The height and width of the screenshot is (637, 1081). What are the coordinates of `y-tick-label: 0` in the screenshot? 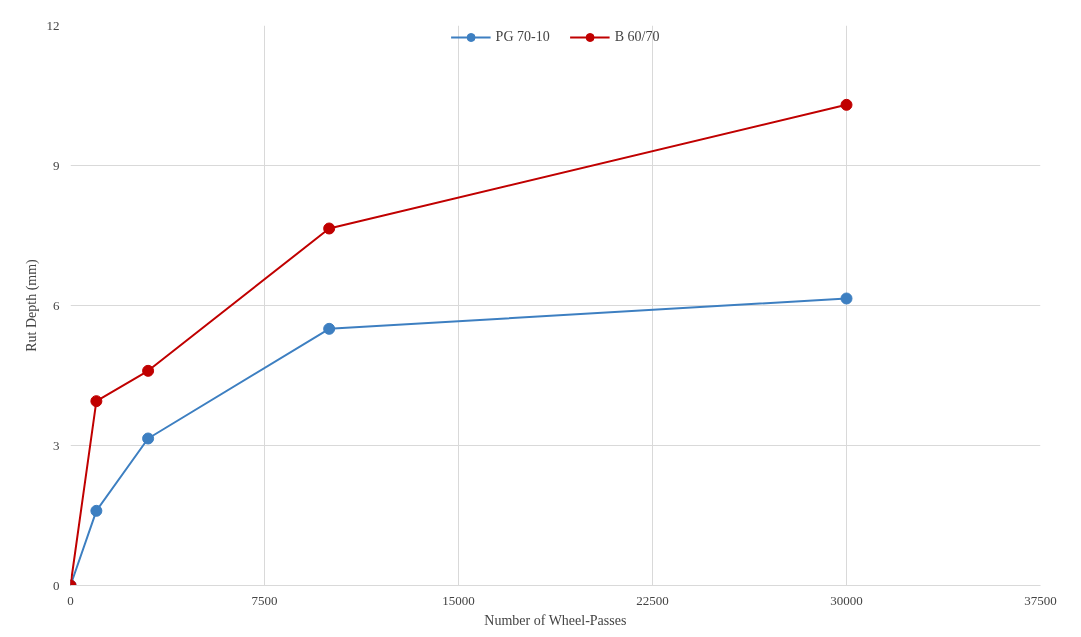 It's located at (56, 585).